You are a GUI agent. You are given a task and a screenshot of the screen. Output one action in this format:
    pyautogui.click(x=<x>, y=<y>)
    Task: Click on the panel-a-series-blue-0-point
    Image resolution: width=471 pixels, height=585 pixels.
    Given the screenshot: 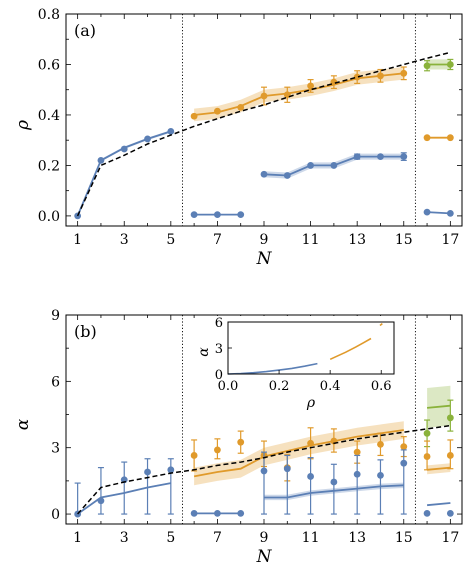 What is the action you would take?
    pyautogui.click(x=124, y=149)
    